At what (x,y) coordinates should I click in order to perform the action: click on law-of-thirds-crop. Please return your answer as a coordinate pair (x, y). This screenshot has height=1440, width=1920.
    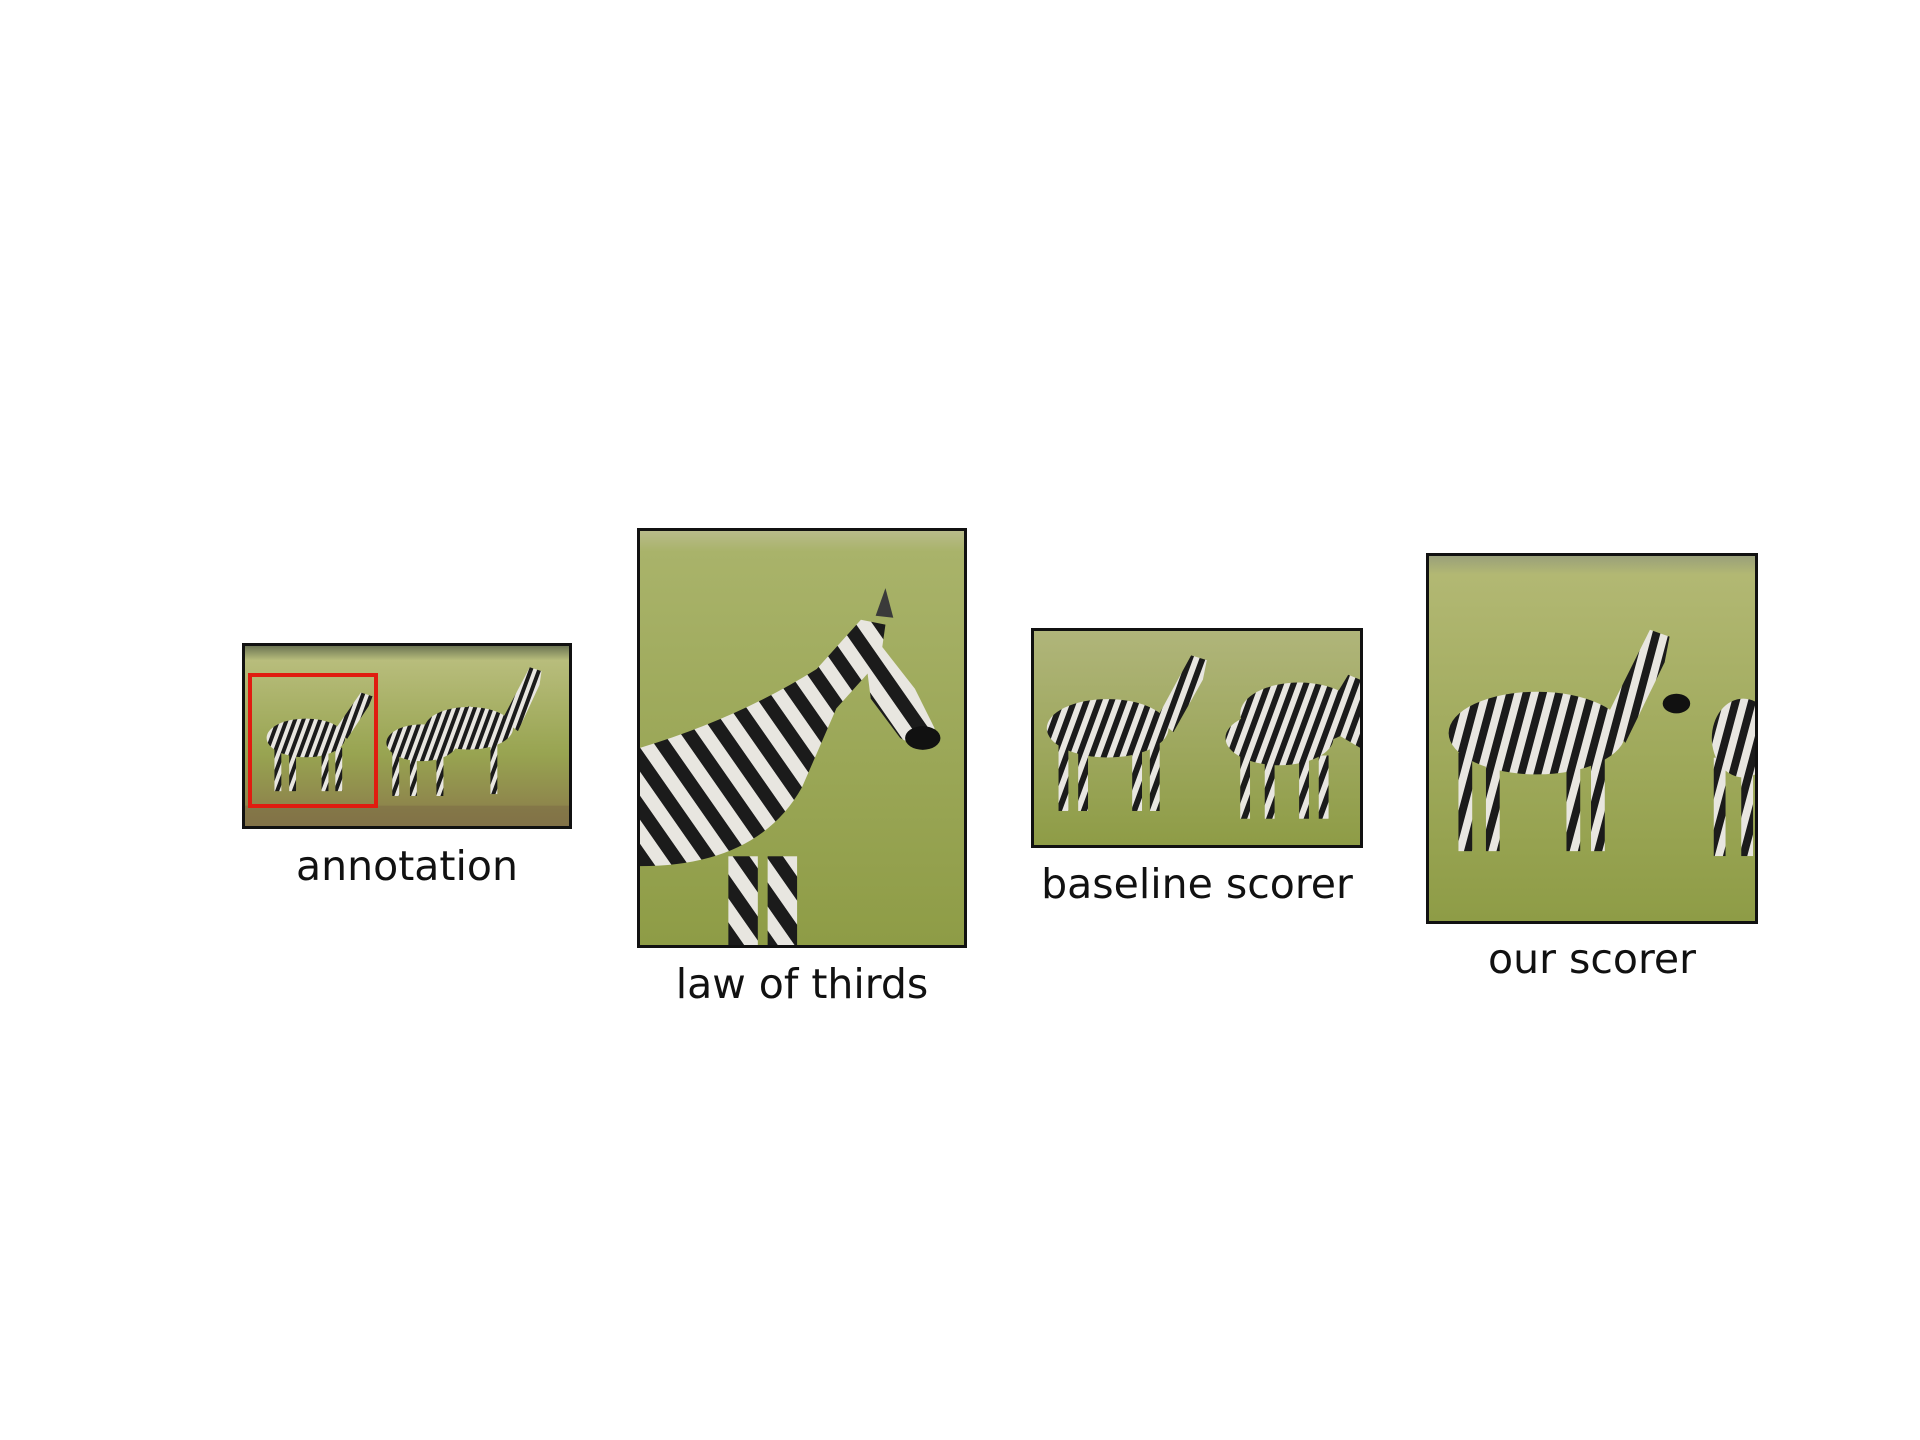
    Looking at the image, I should click on (802, 738).